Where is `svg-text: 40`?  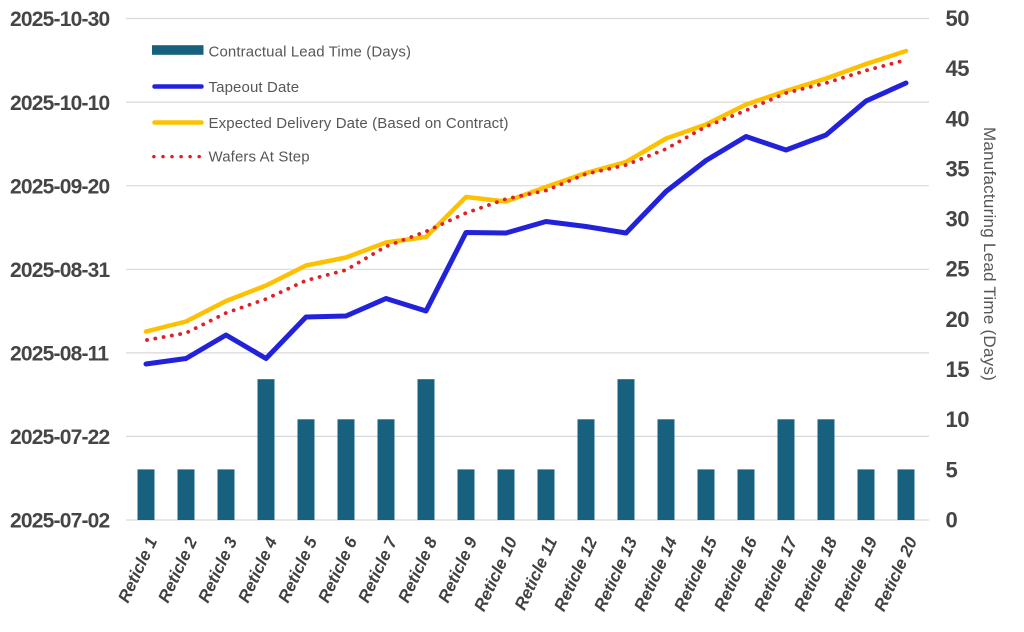 svg-text: 40 is located at coordinates (958, 118).